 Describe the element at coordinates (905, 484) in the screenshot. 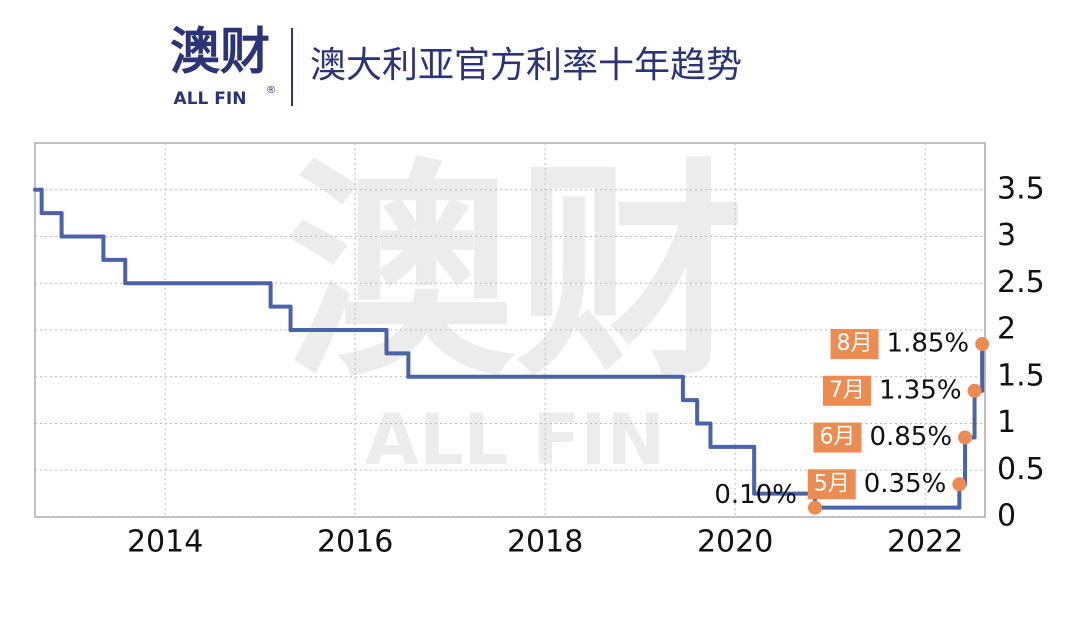

I see `value-label: 0.35%` at that location.